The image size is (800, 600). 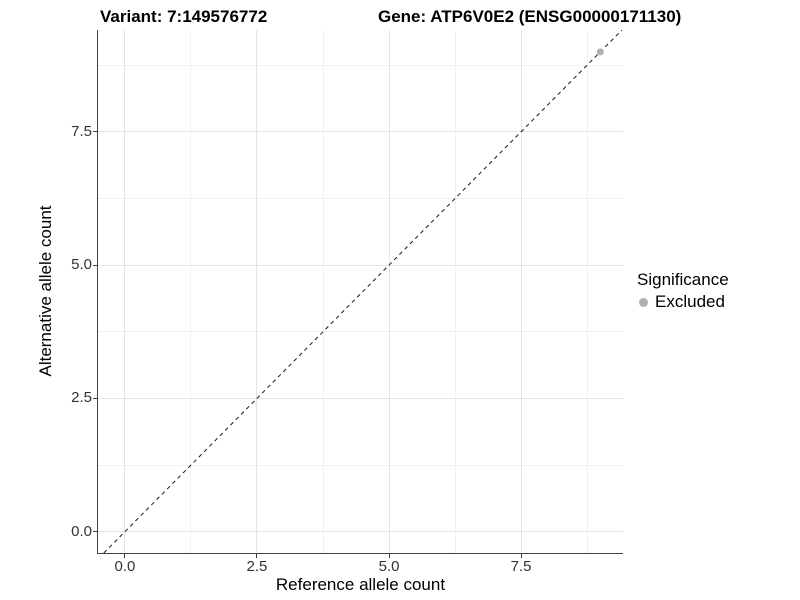 I want to click on y-axis-title: Alternative allele count, so click(x=45, y=291).